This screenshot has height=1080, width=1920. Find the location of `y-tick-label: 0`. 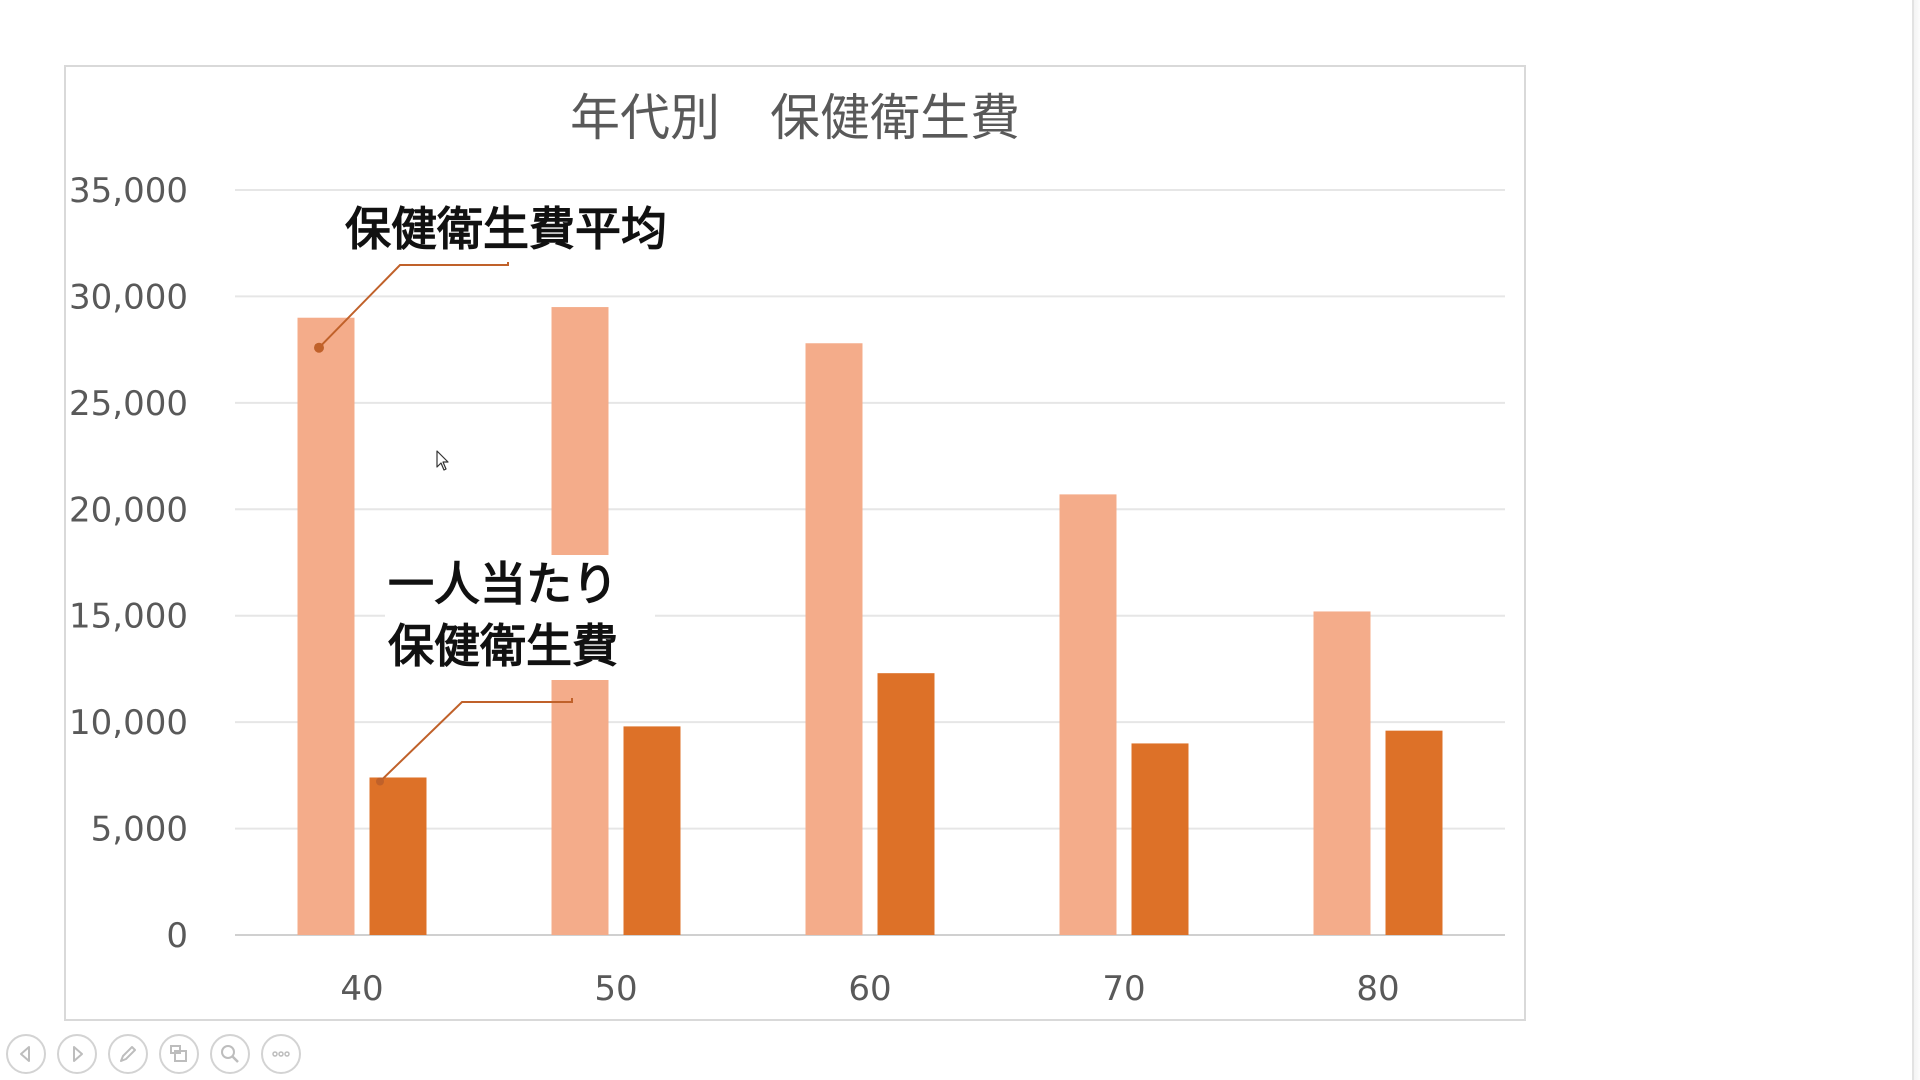

y-tick-label: 0 is located at coordinates (177, 936).